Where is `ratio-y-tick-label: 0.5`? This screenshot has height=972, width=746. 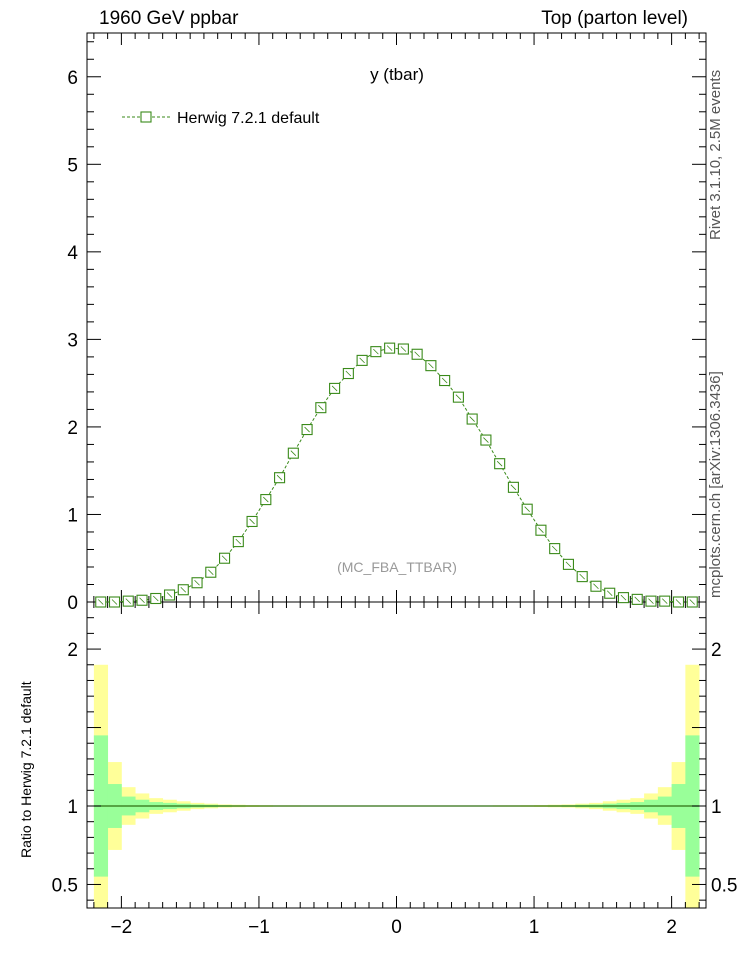 ratio-y-tick-label: 0.5 is located at coordinates (65, 885).